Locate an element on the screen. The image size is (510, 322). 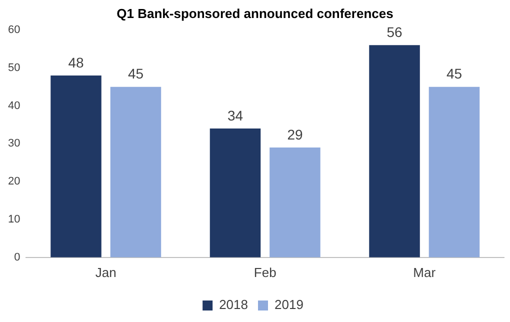
y-tick-label: 60 is located at coordinates (14, 30).